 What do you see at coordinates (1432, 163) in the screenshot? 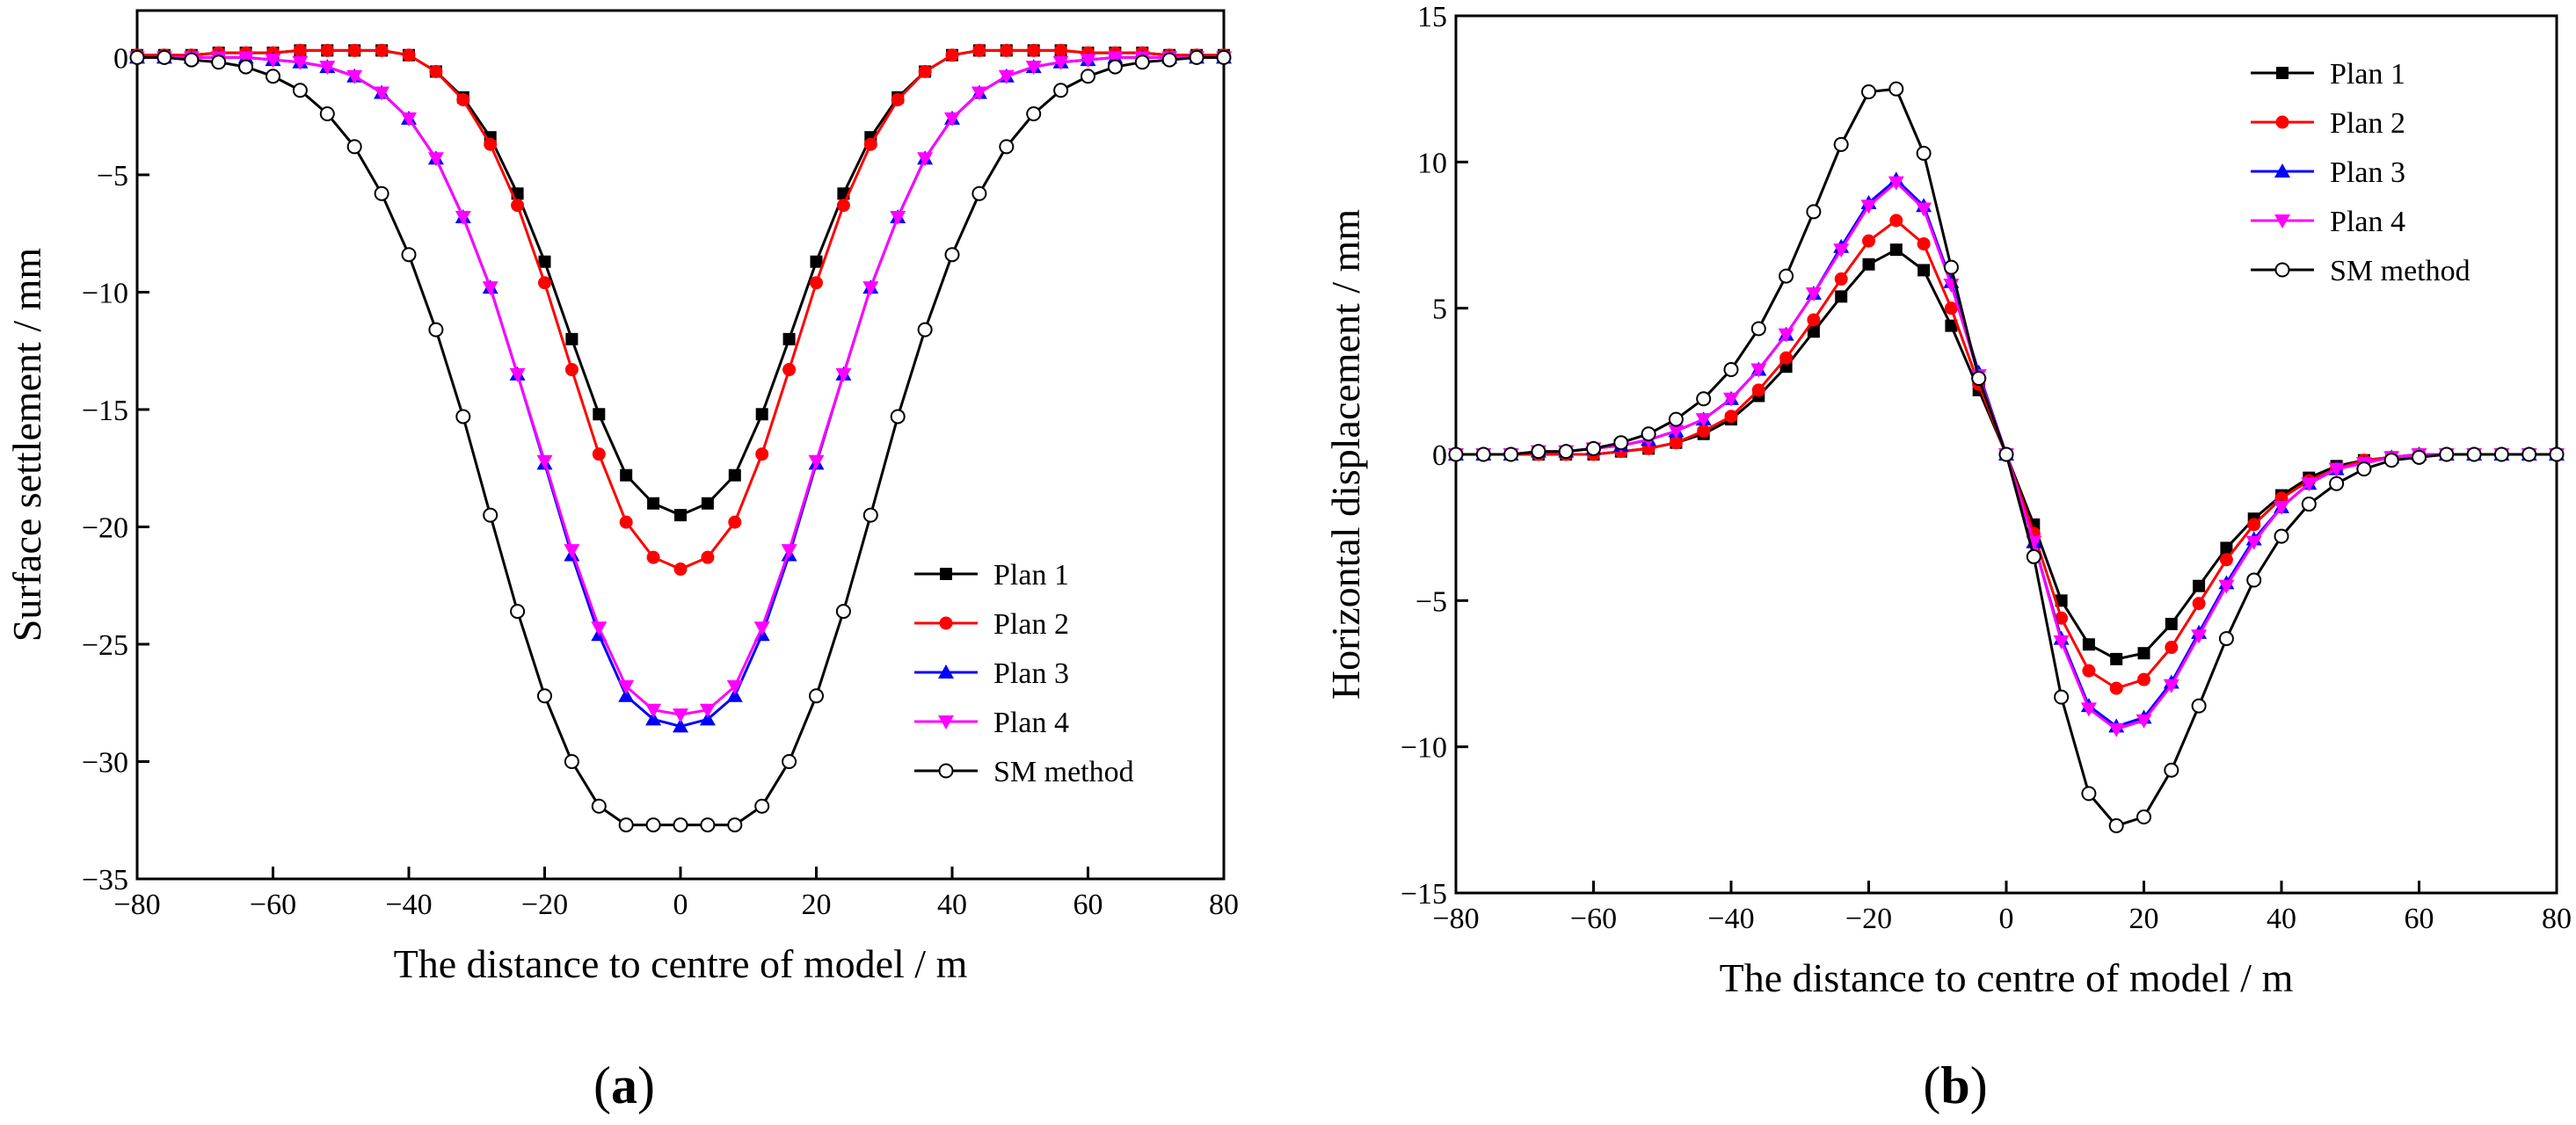
I see `panel-b-y-tick-label: 10` at bounding box center [1432, 163].